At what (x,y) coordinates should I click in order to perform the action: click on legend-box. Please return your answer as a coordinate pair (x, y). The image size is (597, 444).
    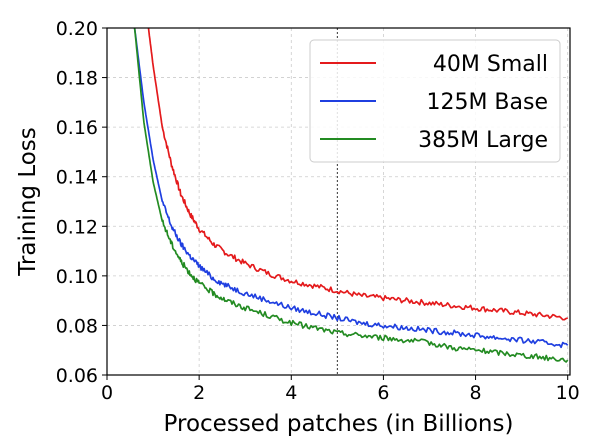
    Looking at the image, I should click on (435, 101).